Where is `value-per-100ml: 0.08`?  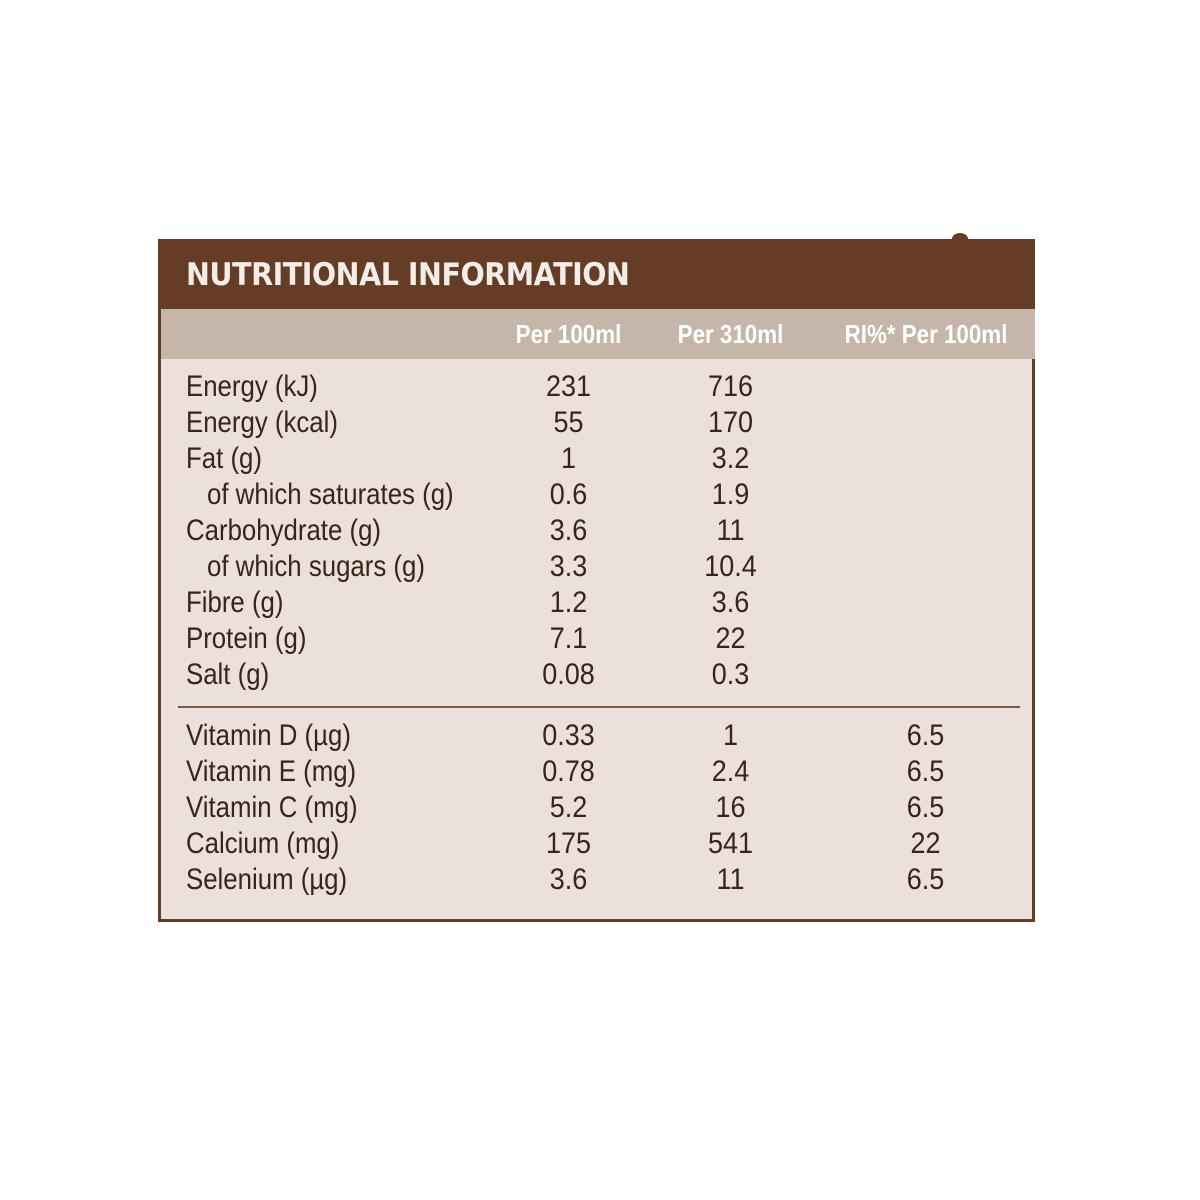 value-per-100ml: 0.08 is located at coordinates (568, 674).